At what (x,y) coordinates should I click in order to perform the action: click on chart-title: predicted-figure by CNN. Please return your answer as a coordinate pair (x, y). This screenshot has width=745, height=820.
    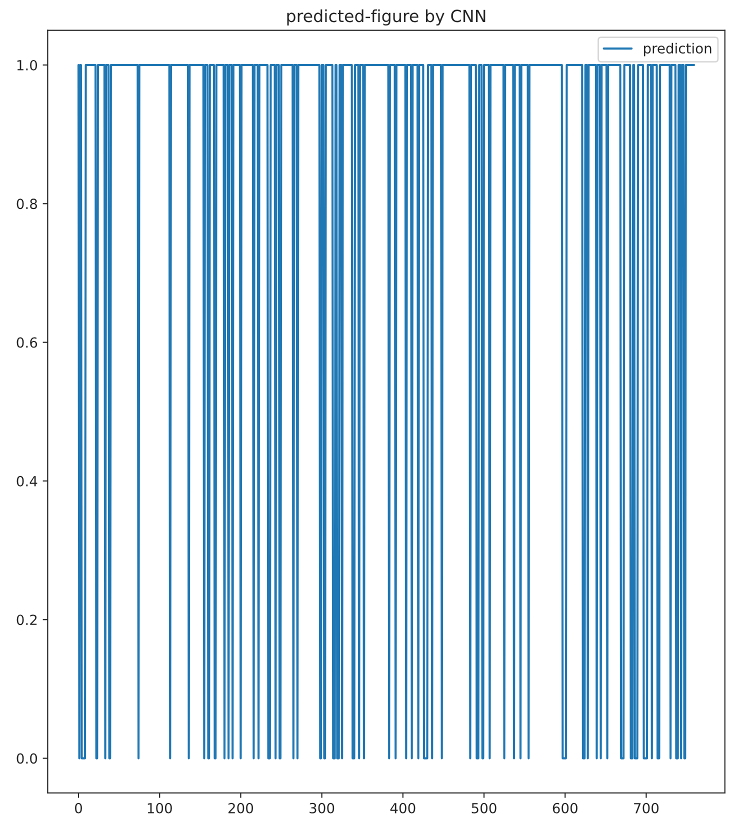
    Looking at the image, I should click on (386, 17).